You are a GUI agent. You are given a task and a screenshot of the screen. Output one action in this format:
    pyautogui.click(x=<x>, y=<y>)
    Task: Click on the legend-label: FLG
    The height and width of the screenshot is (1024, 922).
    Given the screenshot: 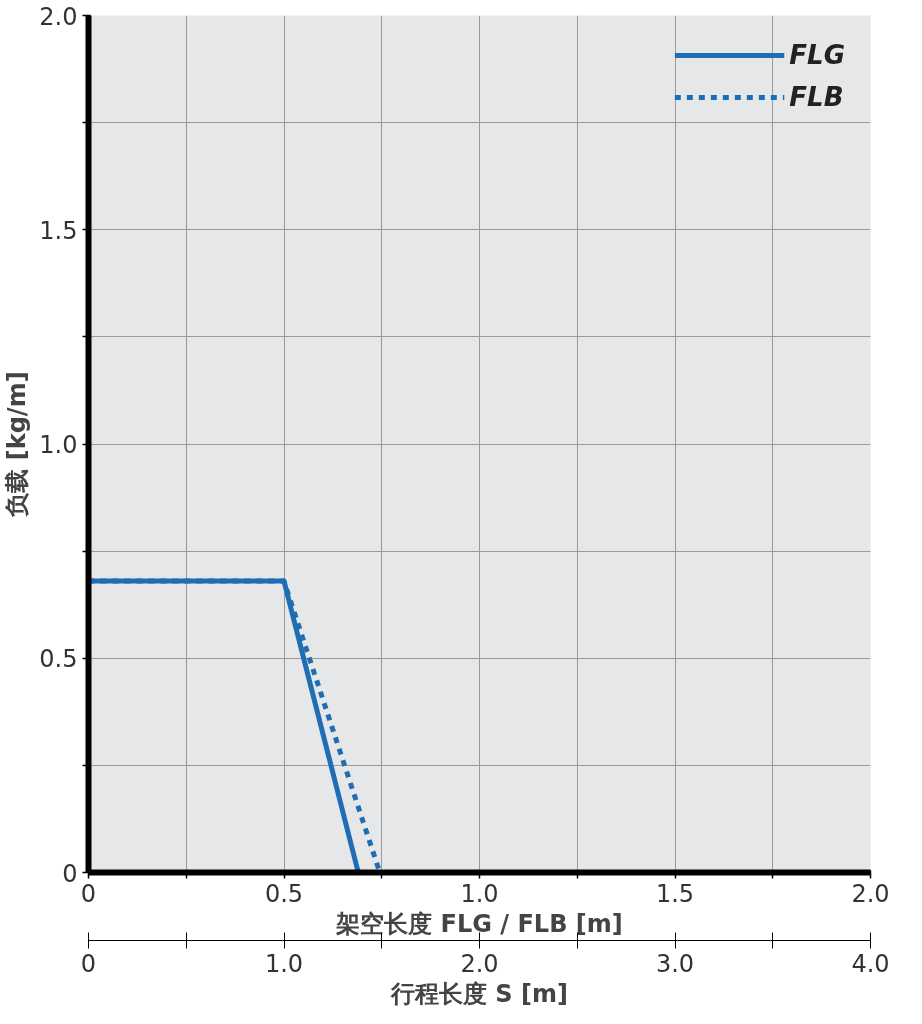 What is the action you would take?
    pyautogui.click(x=817, y=55)
    